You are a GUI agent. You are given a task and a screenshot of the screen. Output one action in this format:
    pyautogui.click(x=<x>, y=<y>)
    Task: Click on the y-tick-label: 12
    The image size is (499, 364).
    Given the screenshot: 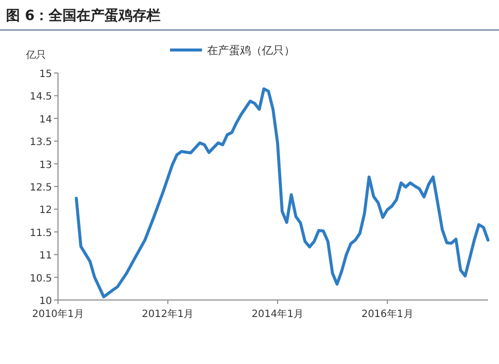 What is the action you would take?
    pyautogui.click(x=45, y=210)
    